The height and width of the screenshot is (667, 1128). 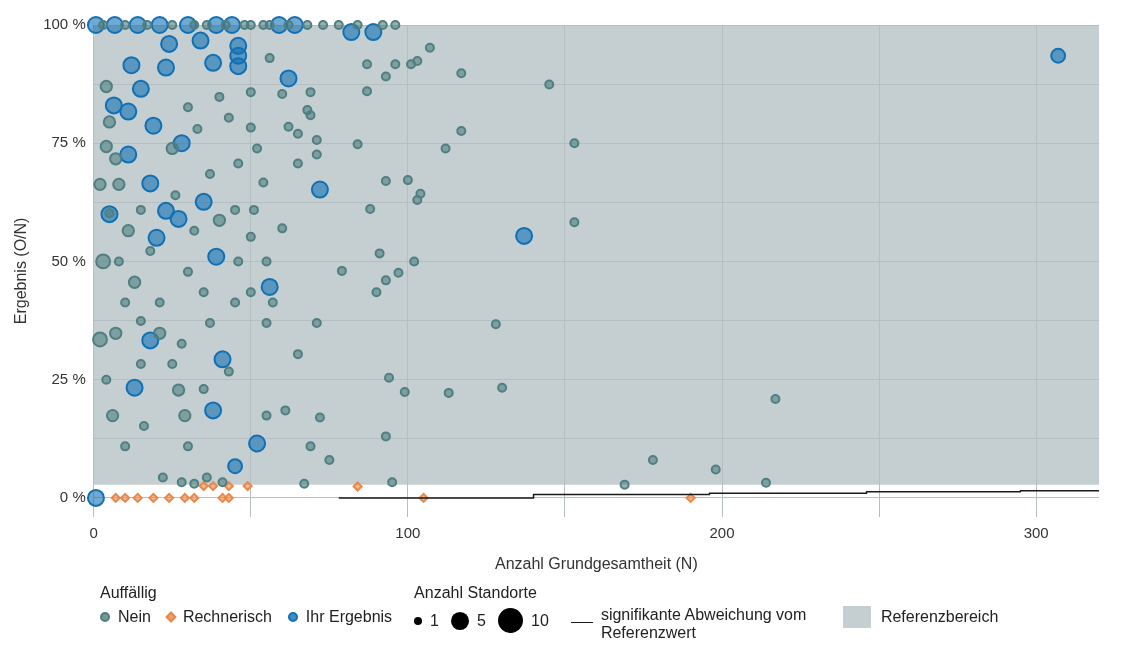 What do you see at coordinates (21, 271) in the screenshot?
I see `y-axis-title: Ergebnis (O/N)` at bounding box center [21, 271].